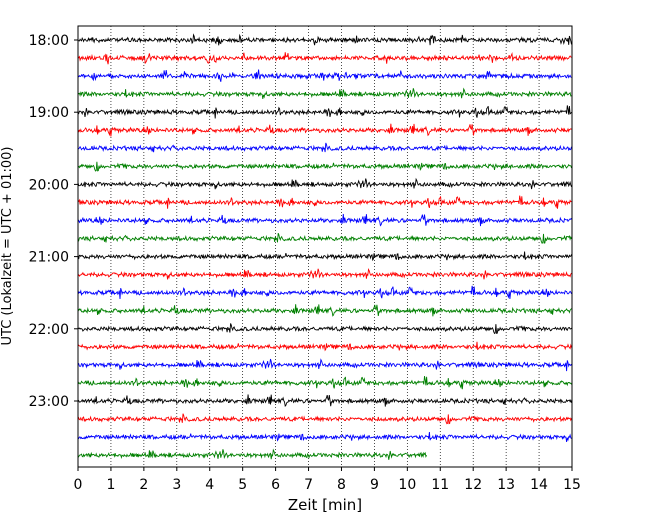 The height and width of the screenshot is (520, 650). What do you see at coordinates (49, 113) in the screenshot?
I see `y-tick-label: 19:00` at bounding box center [49, 113].